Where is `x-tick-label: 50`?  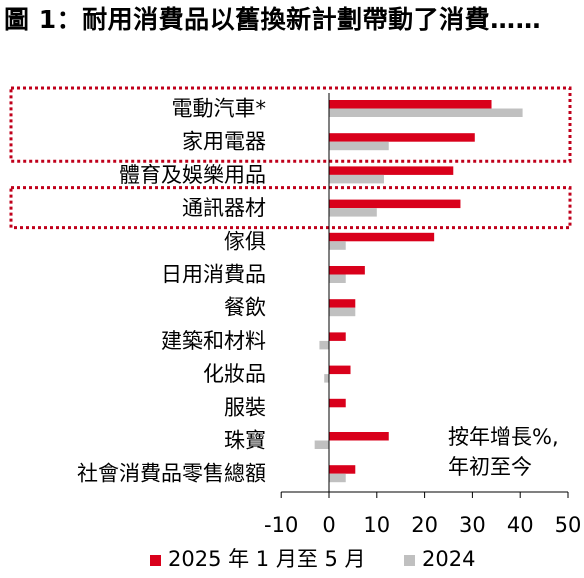
x-tick-label: 50 is located at coordinates (568, 525).